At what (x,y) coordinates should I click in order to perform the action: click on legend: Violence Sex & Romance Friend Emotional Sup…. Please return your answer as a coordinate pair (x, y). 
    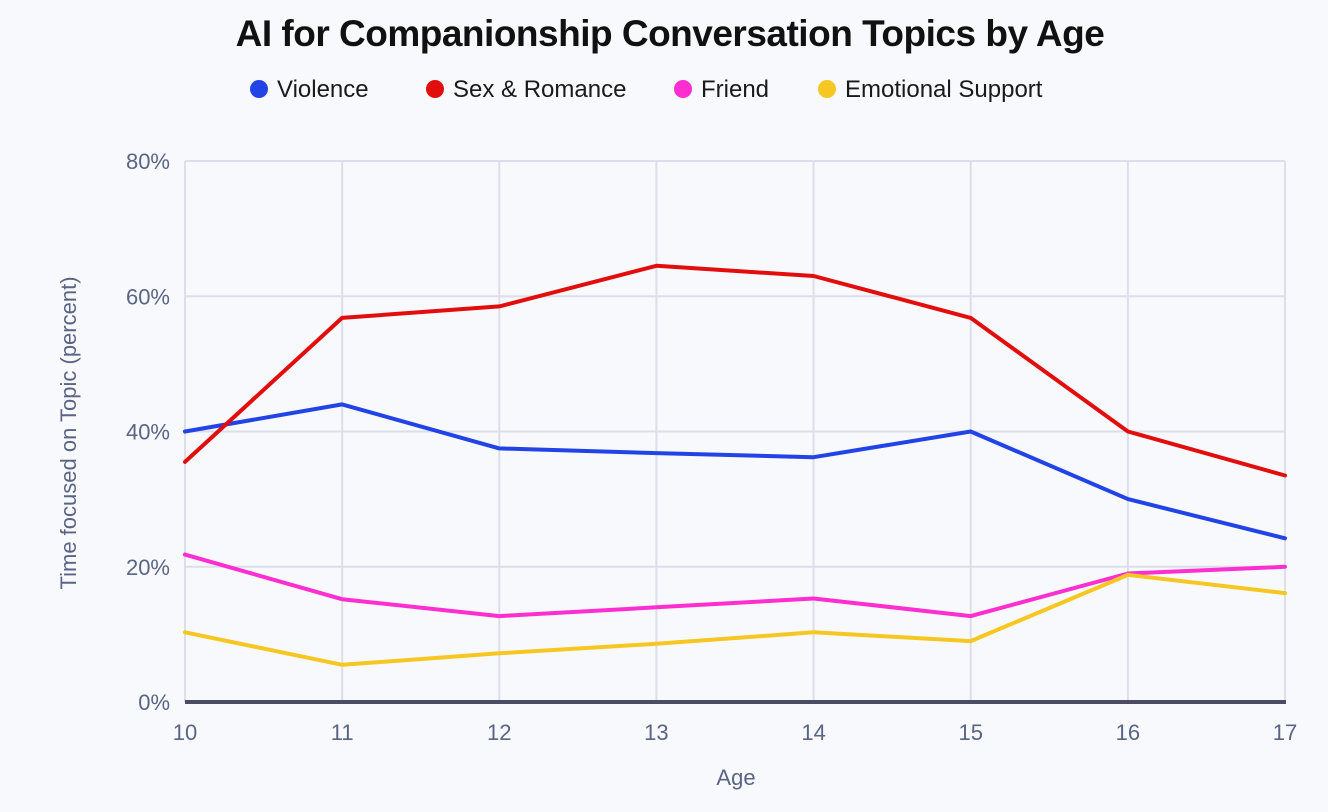
    Looking at the image, I should click on (646, 89).